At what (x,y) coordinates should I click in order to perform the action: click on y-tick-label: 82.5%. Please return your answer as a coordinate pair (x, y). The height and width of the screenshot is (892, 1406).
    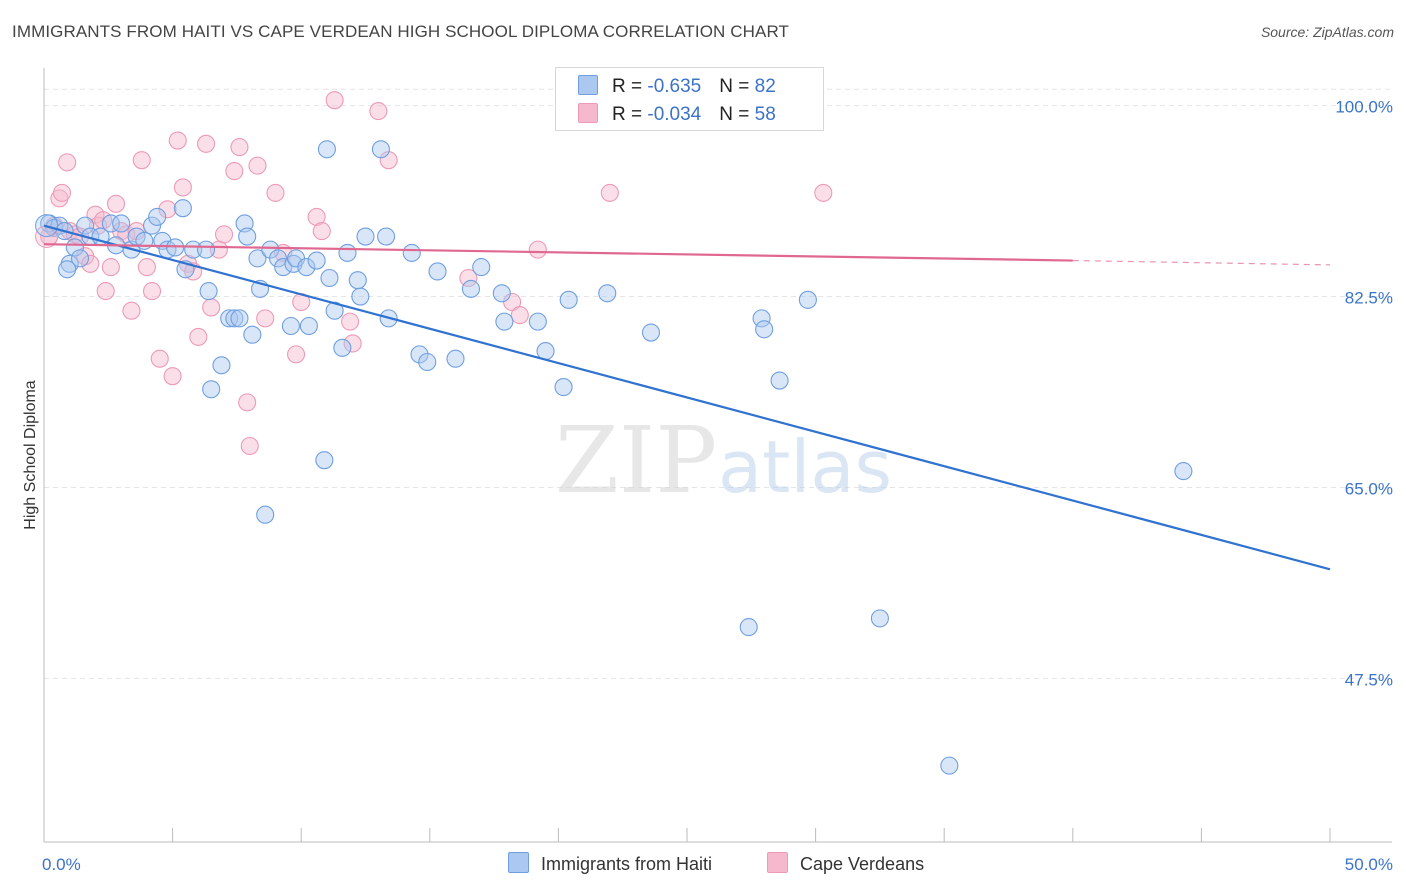
    Looking at the image, I should click on (1369, 298).